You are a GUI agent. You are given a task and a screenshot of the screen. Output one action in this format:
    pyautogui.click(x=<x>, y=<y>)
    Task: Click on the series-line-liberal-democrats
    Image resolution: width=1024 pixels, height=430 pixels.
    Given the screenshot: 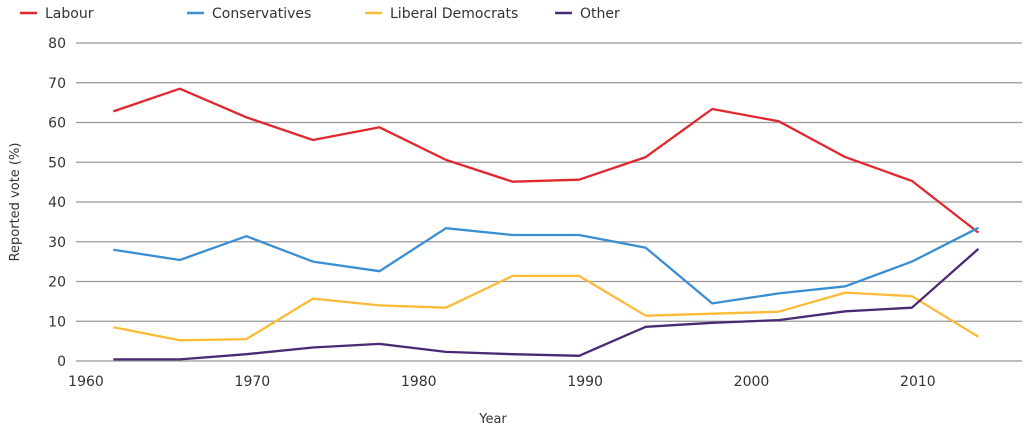 What is the action you would take?
    pyautogui.click(x=546, y=308)
    